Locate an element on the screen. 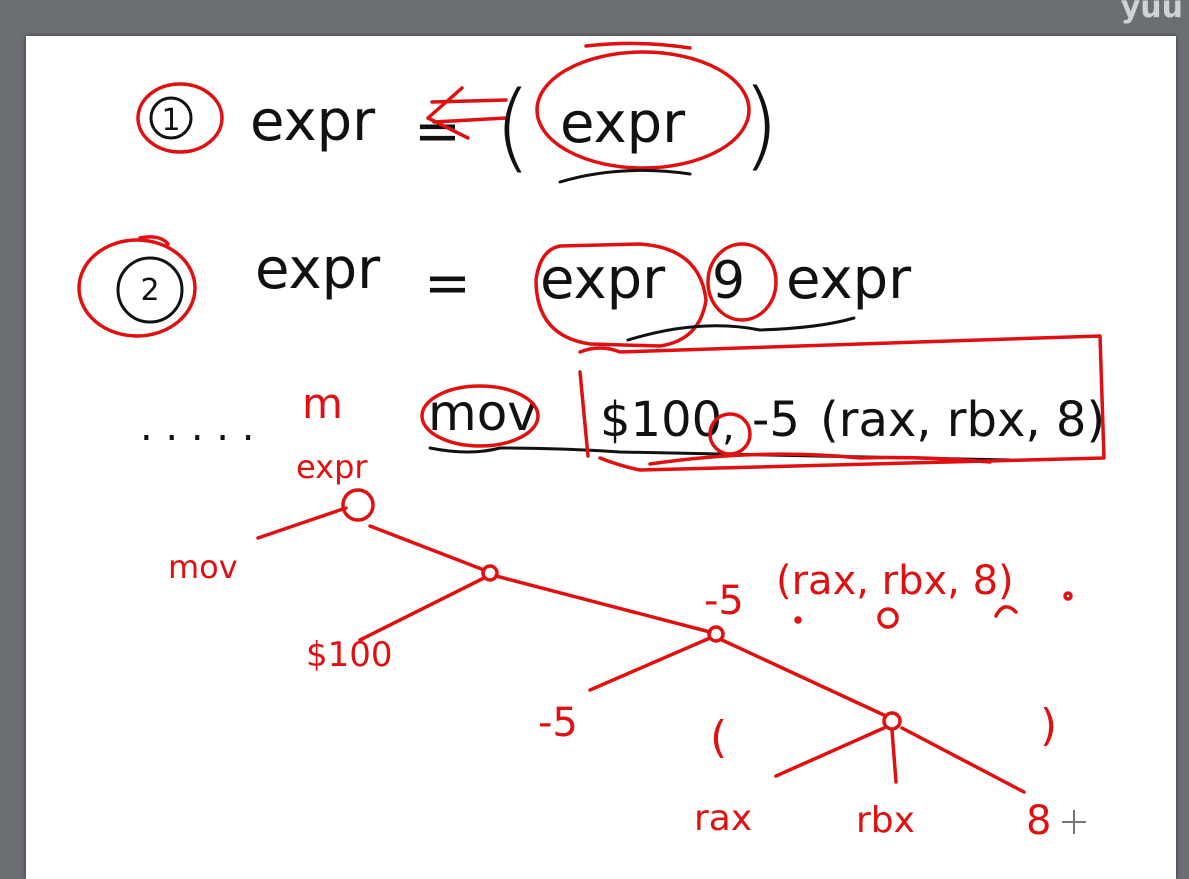 Image resolution: width=1189 pixels, height=879 pixels. rule-2-operator-highlight is located at coordinates (742, 282).